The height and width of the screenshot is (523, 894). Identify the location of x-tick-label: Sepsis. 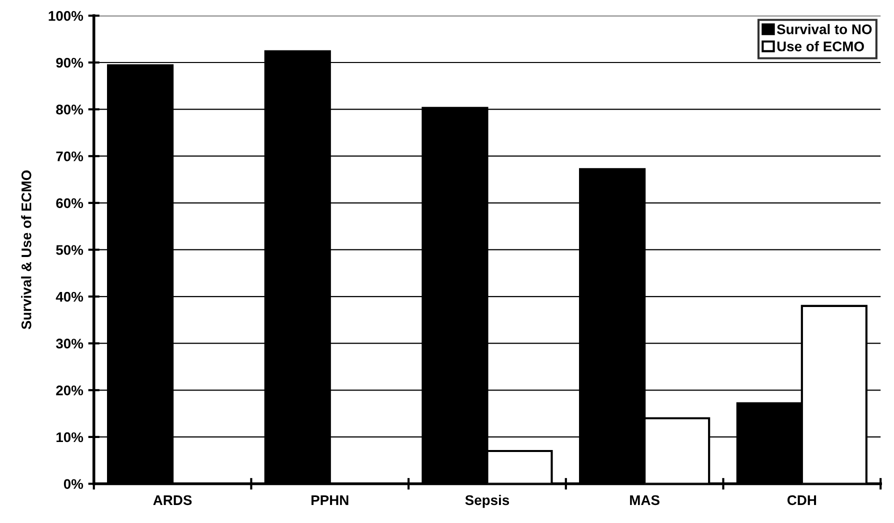
(487, 501).